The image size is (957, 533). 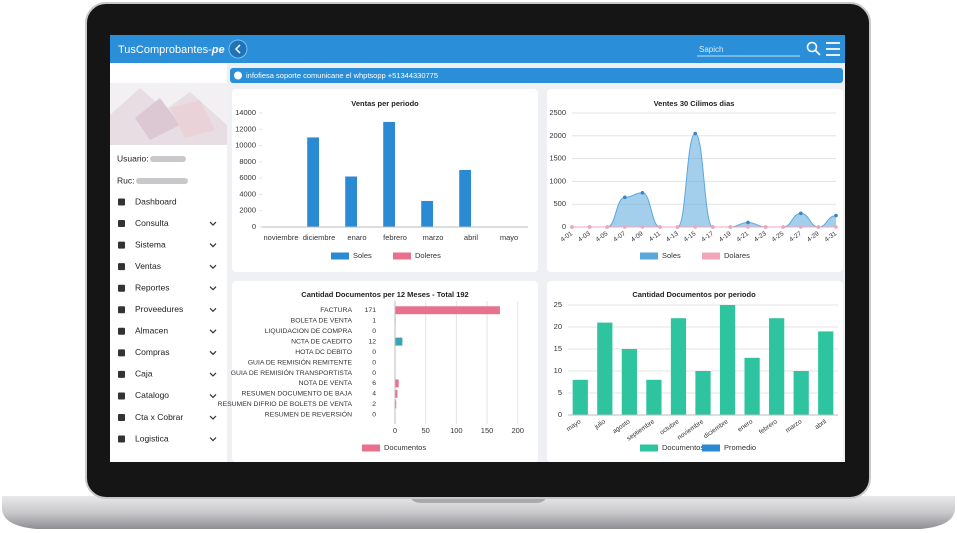 I want to click on x-tick-label: 50, so click(x=426, y=430).